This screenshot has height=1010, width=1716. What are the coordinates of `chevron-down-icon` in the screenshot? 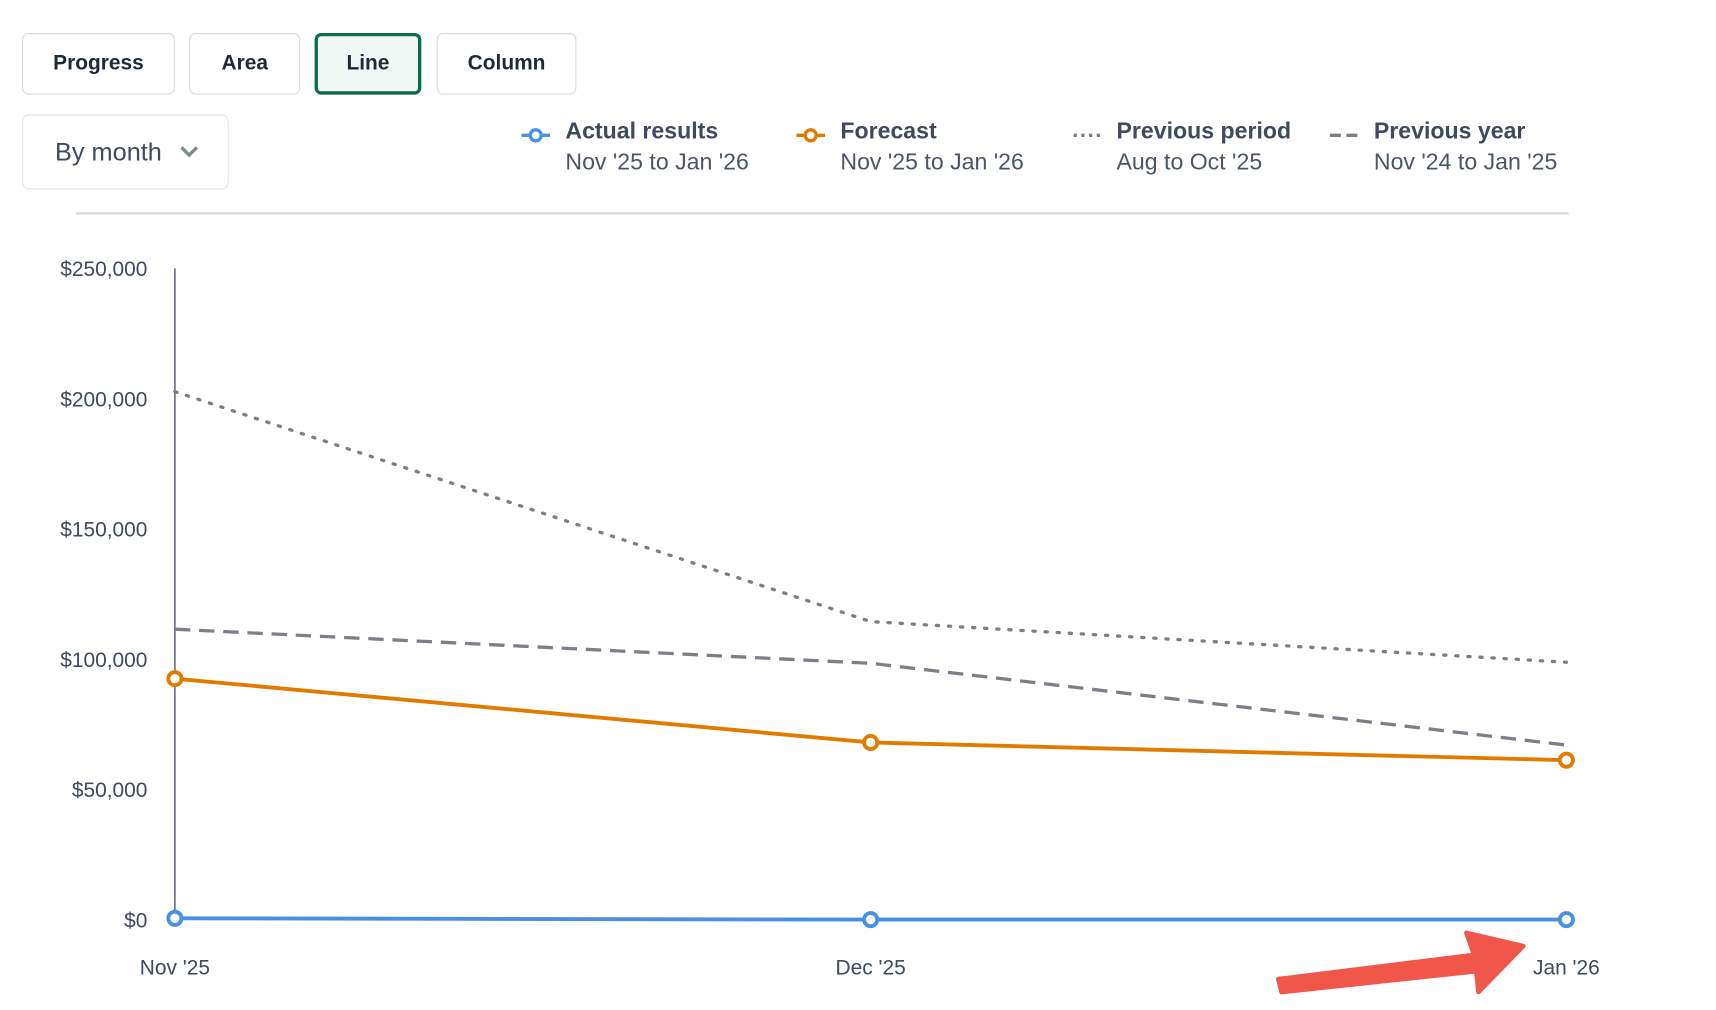 It's located at (189, 152).